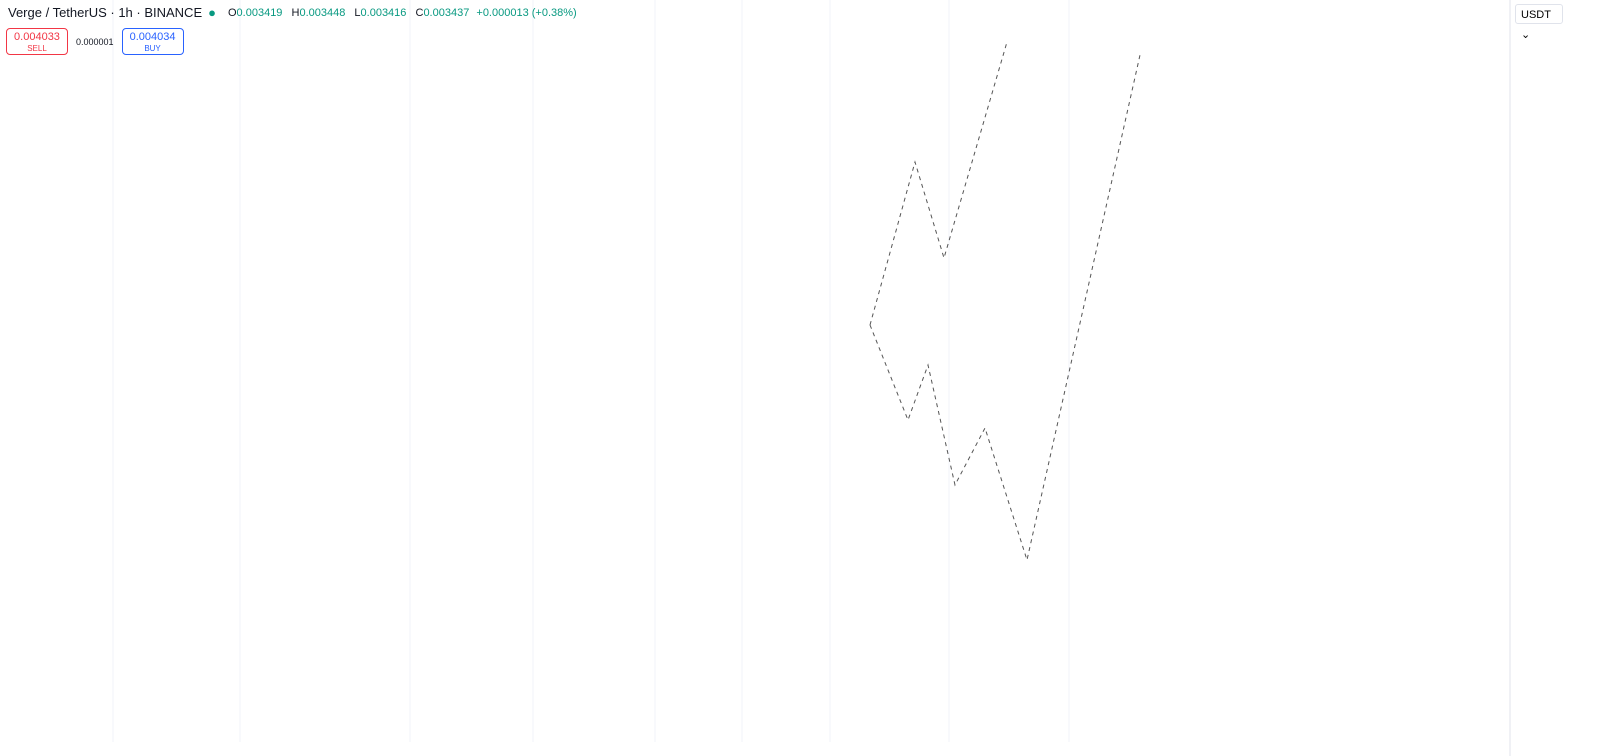 This screenshot has height=756, width=1597. What do you see at coordinates (322, 12) in the screenshot?
I see `ohlc-value: 0.003448` at bounding box center [322, 12].